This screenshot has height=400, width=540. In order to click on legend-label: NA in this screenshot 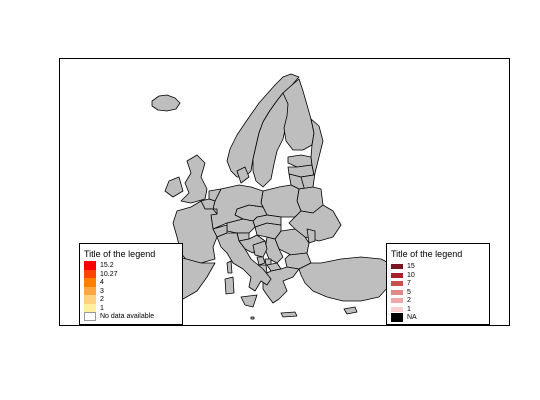, I will do `click(412, 317)`.